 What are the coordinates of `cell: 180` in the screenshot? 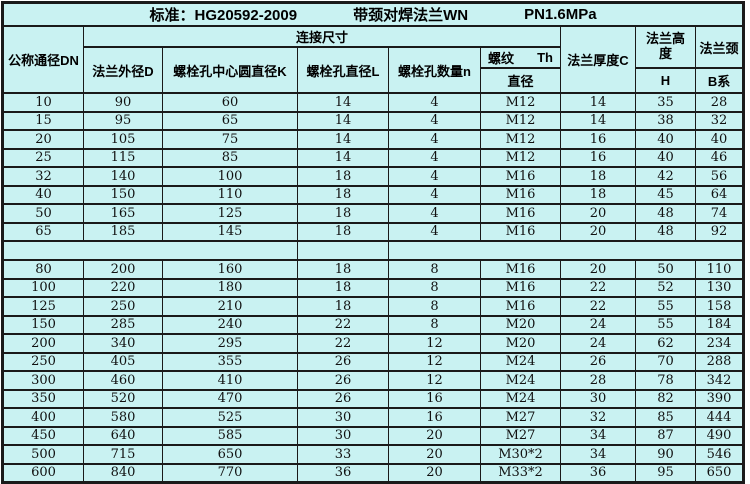 It's located at (230, 287).